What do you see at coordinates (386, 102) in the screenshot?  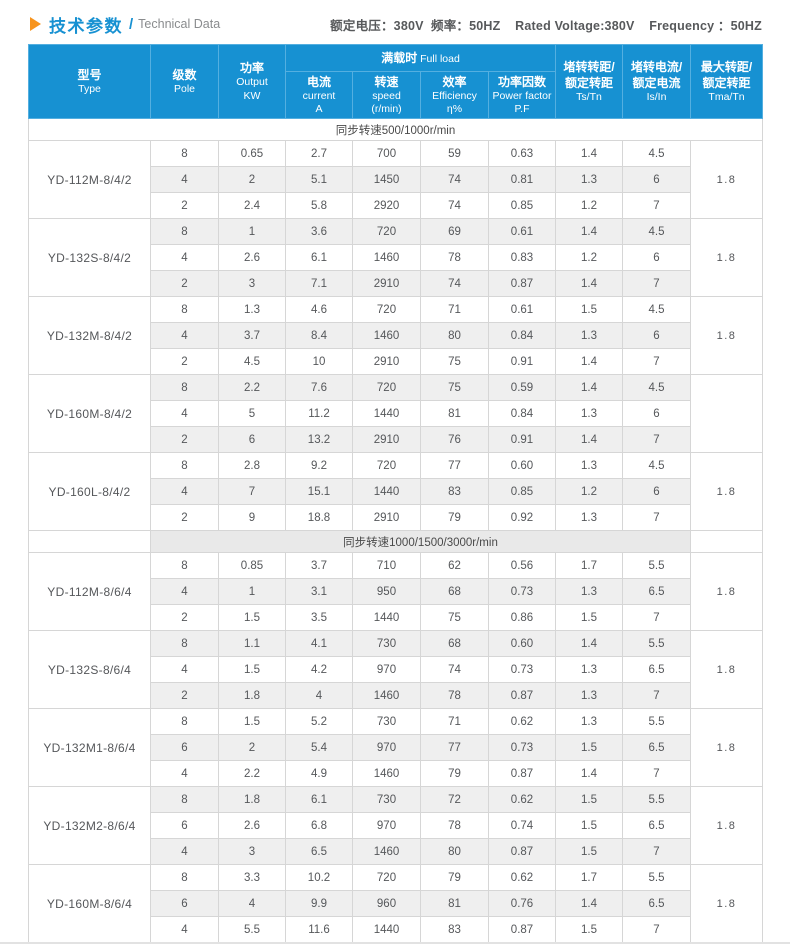 I see `col-speed-en: speed (r/min)` at bounding box center [386, 102].